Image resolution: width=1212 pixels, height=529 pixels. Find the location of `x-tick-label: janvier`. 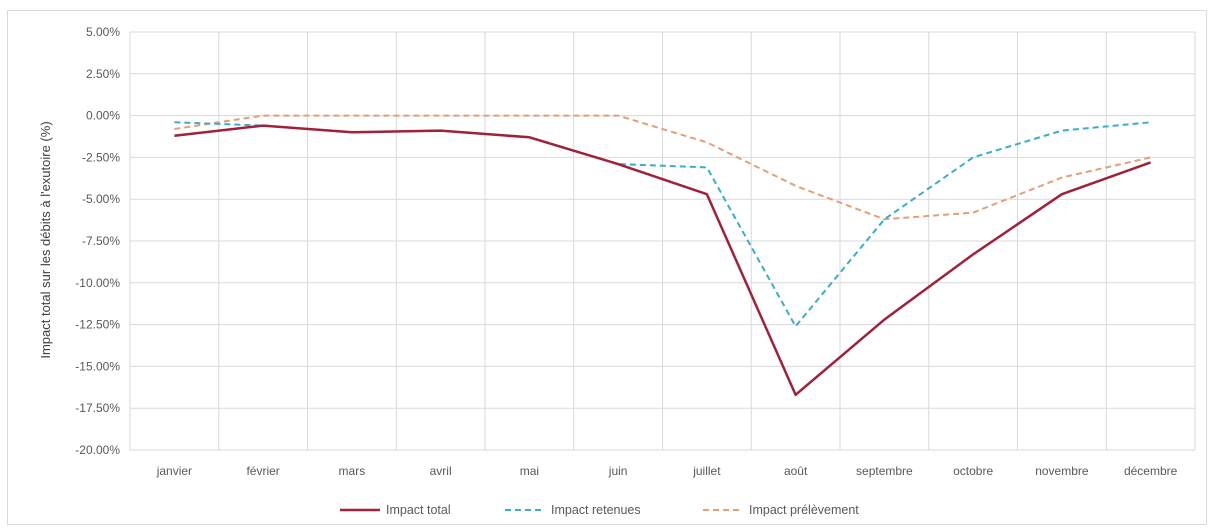

x-tick-label: janvier is located at coordinates (174, 471).